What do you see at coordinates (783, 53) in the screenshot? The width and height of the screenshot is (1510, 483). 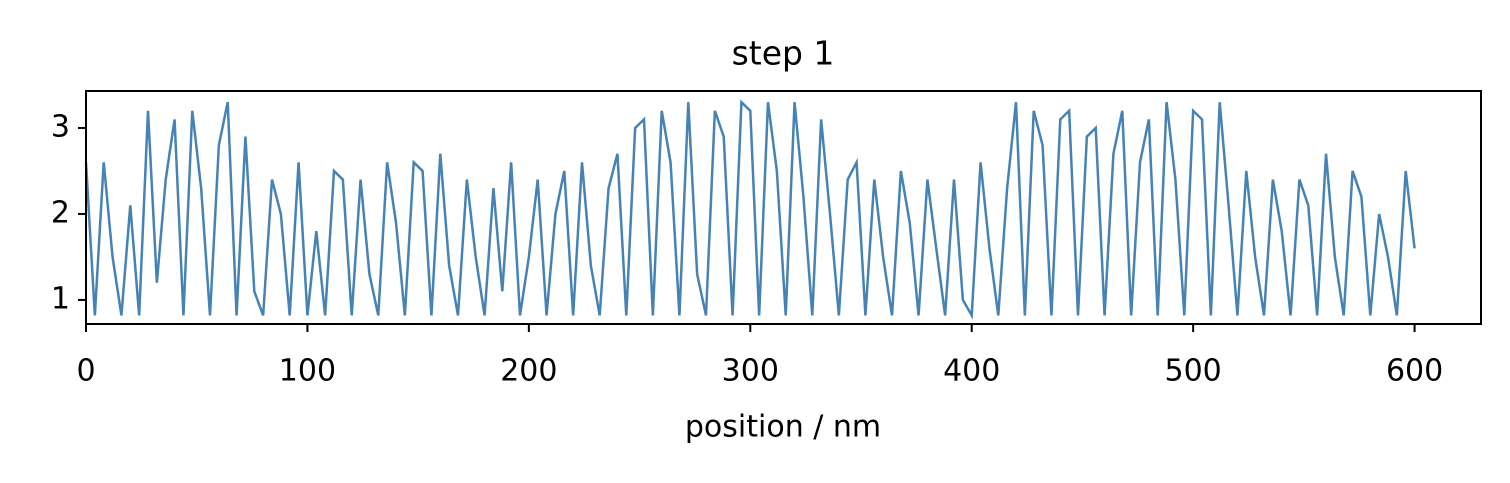 I see `chart-title: step 1` at bounding box center [783, 53].